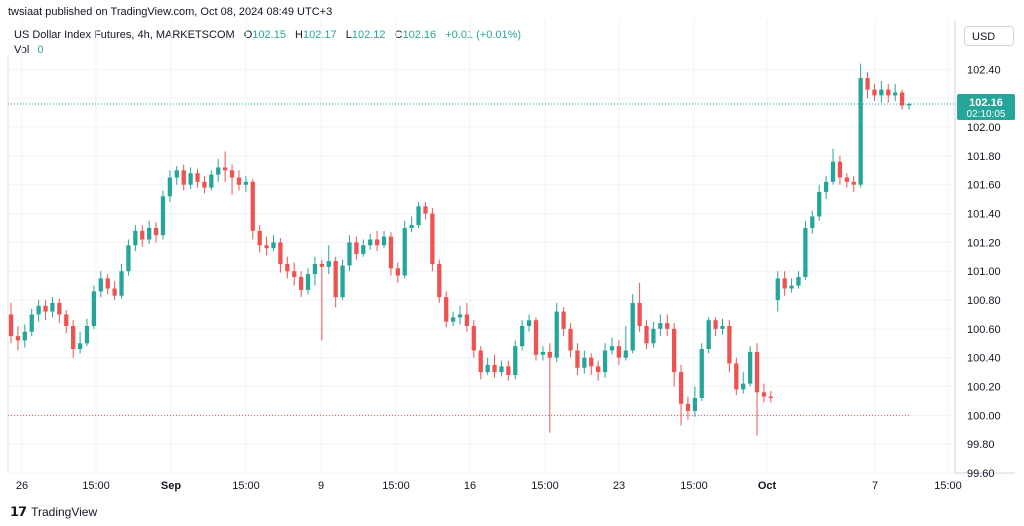  What do you see at coordinates (984, 70) in the screenshot?
I see `y-tick-label: 102.40` at bounding box center [984, 70].